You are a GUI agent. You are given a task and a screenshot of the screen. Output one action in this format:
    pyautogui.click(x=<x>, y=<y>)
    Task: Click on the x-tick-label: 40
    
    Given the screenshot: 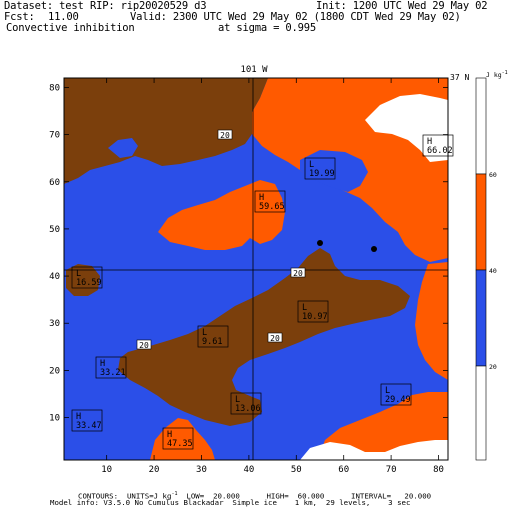 What is the action you would take?
    pyautogui.click(x=248, y=470)
    